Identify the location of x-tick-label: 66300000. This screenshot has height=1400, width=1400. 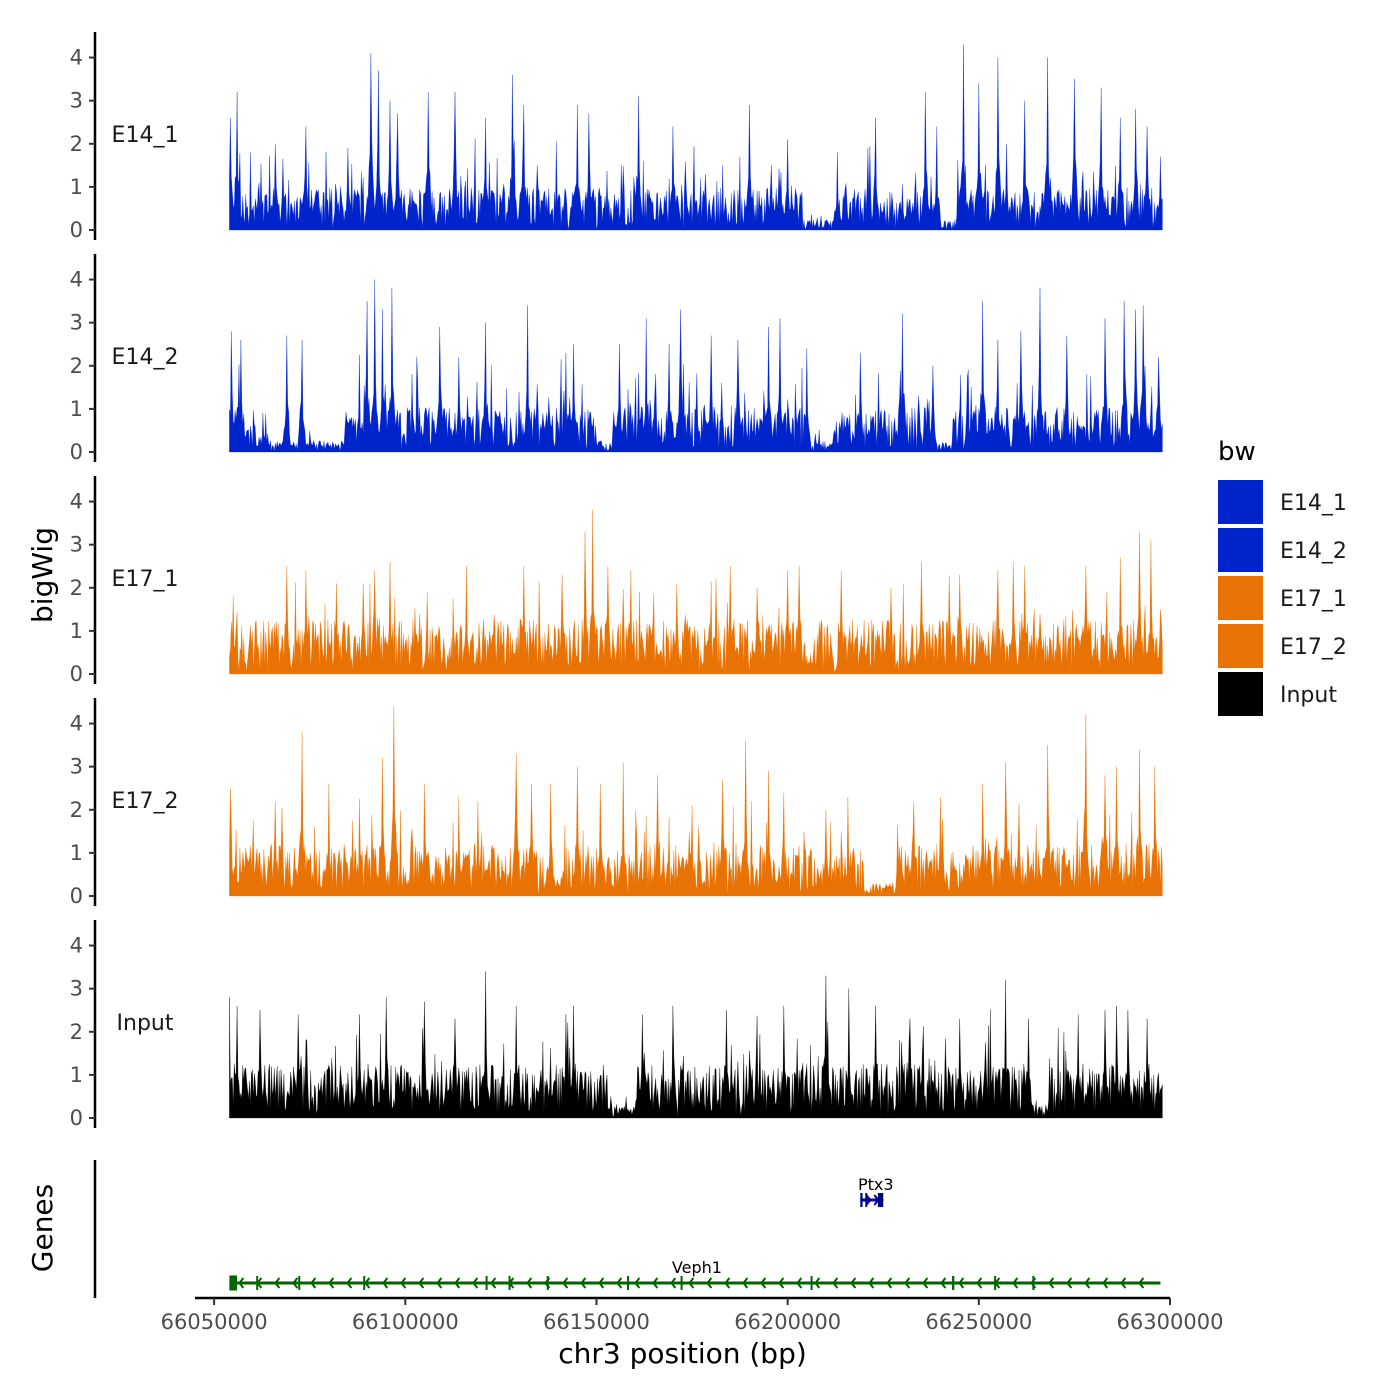
(1170, 1322).